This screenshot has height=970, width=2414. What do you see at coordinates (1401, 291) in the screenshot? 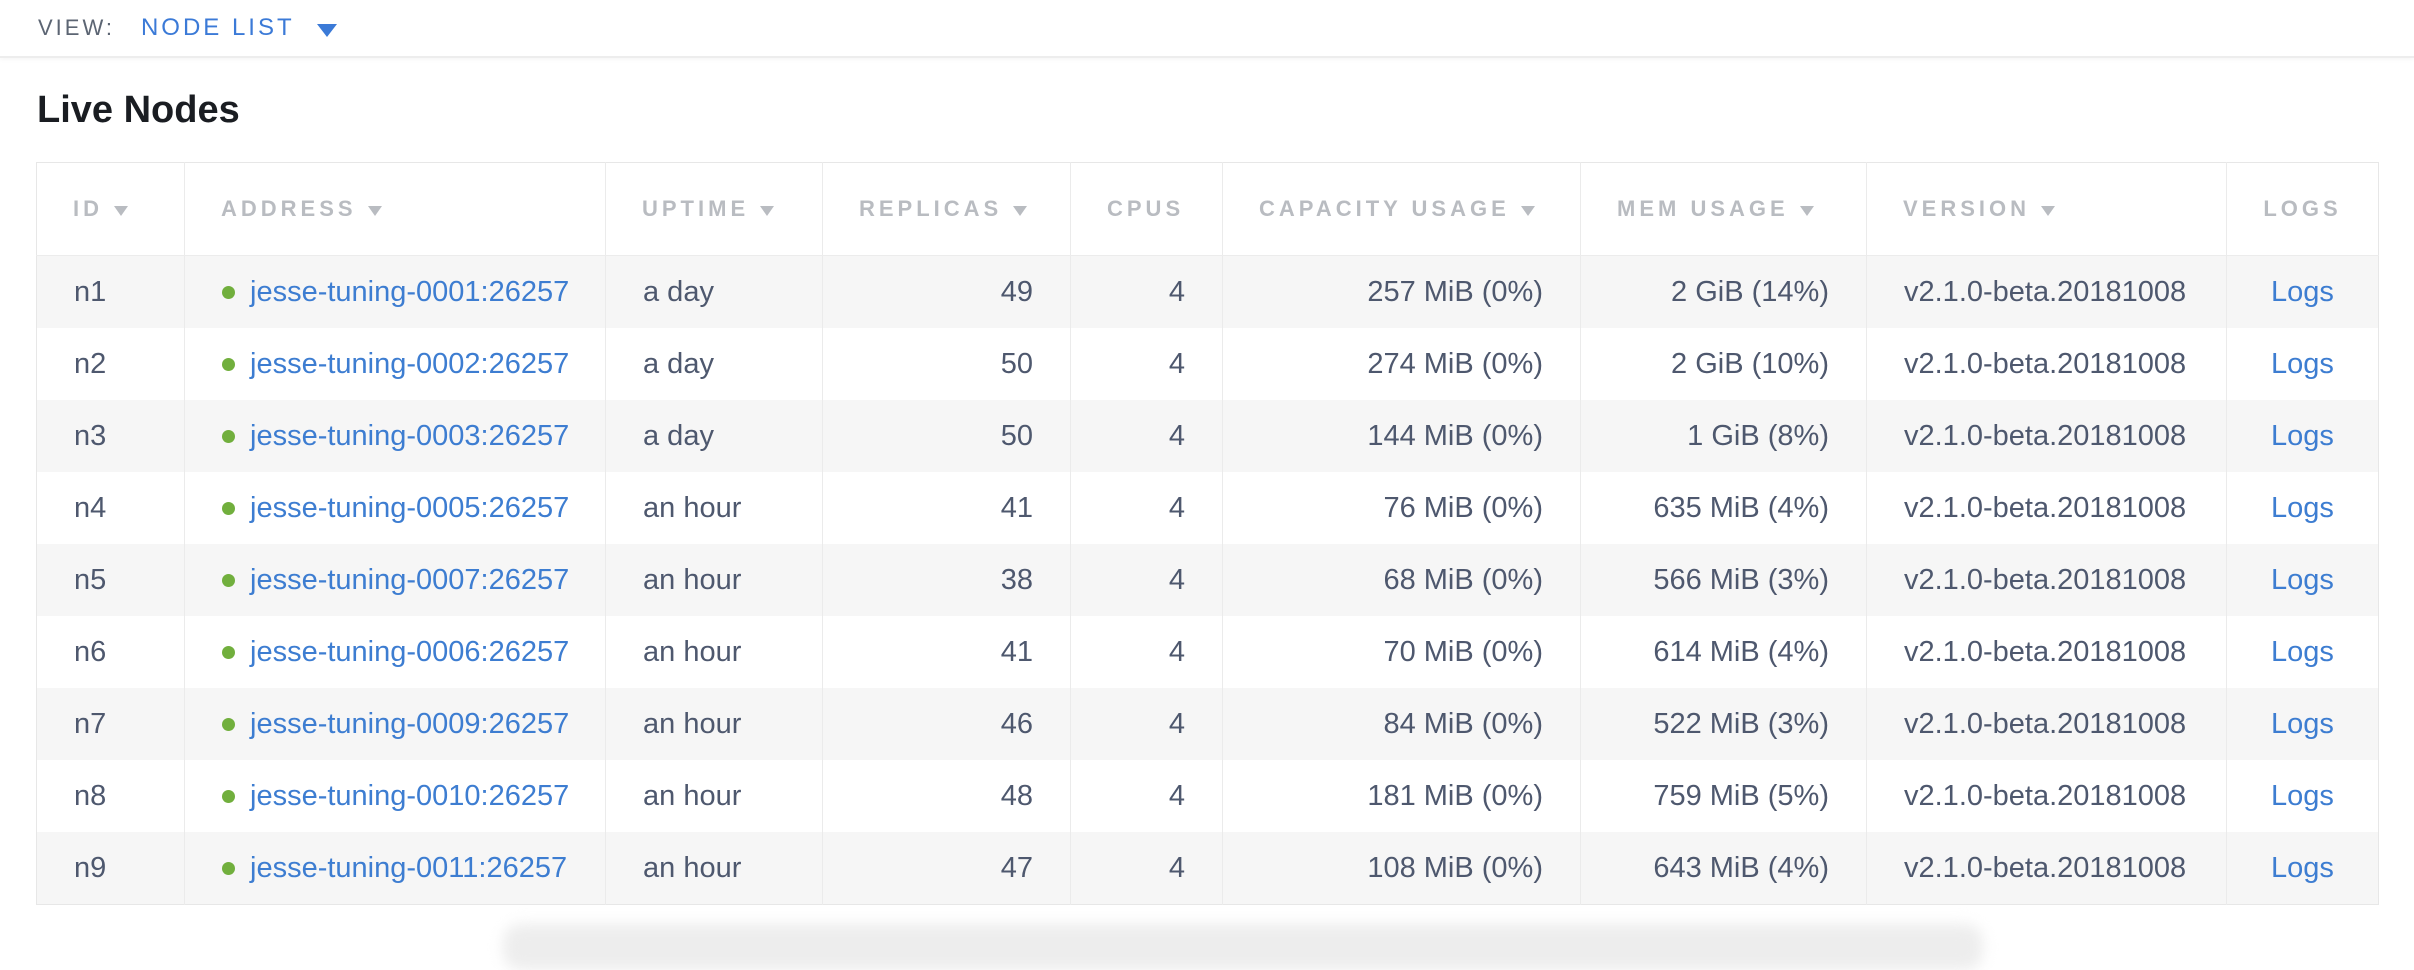
I see `cell-capacity: 257 MiB (0%)` at bounding box center [1401, 291].